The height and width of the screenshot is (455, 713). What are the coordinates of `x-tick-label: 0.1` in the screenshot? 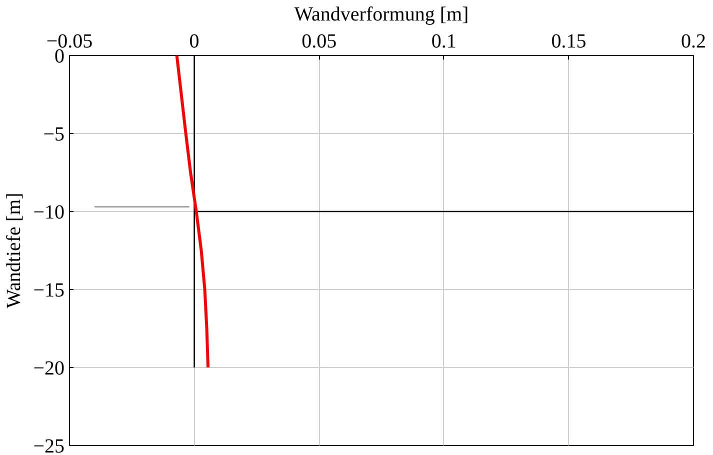 It's located at (443, 41).